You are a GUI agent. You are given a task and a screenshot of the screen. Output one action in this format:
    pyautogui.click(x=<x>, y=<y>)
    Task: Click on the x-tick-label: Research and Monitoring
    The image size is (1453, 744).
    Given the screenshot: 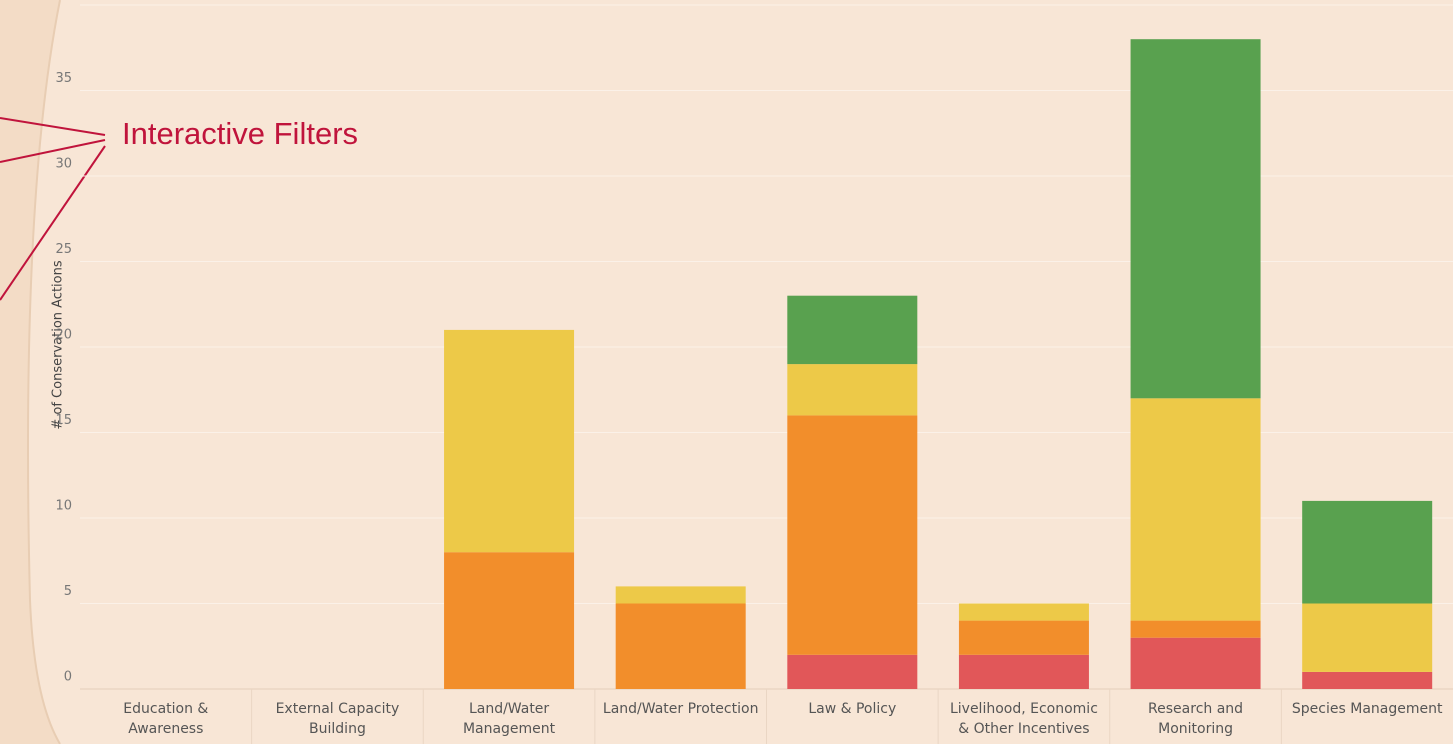 What is the action you would take?
    pyautogui.click(x=1196, y=719)
    